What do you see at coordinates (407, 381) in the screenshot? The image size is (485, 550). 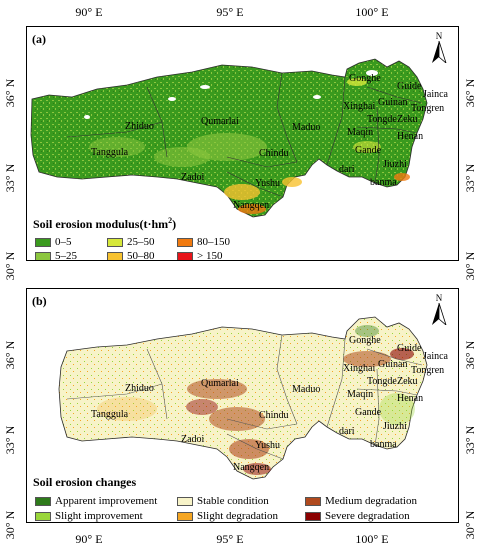 I see `place-zeku-b: Zeku` at bounding box center [407, 381].